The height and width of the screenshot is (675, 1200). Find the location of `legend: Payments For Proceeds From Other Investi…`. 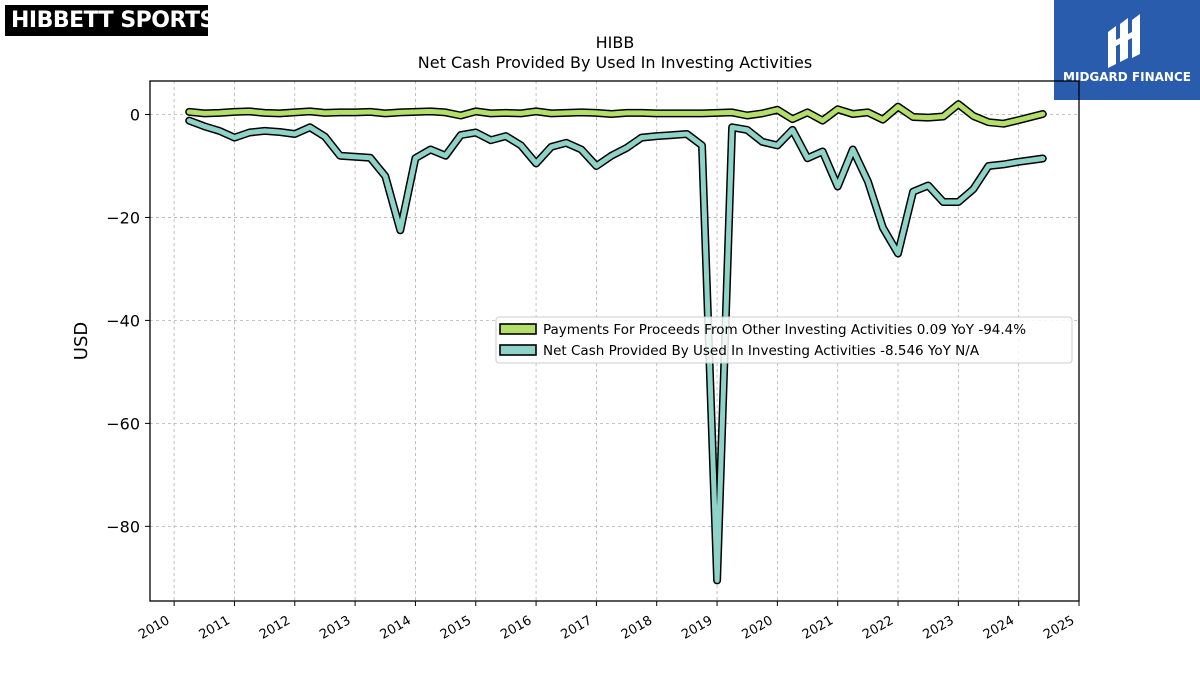

legend: Payments For Proceeds From Other Investi… is located at coordinates (784, 340).